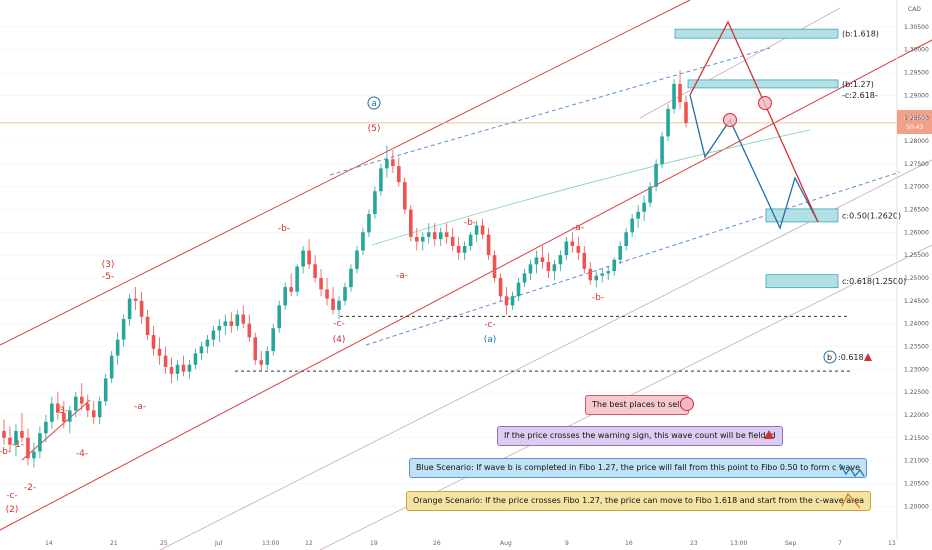 The image size is (932, 550). What do you see at coordinates (763, 84) in the screenshot?
I see `fib-b-127-box` at bounding box center [763, 84].